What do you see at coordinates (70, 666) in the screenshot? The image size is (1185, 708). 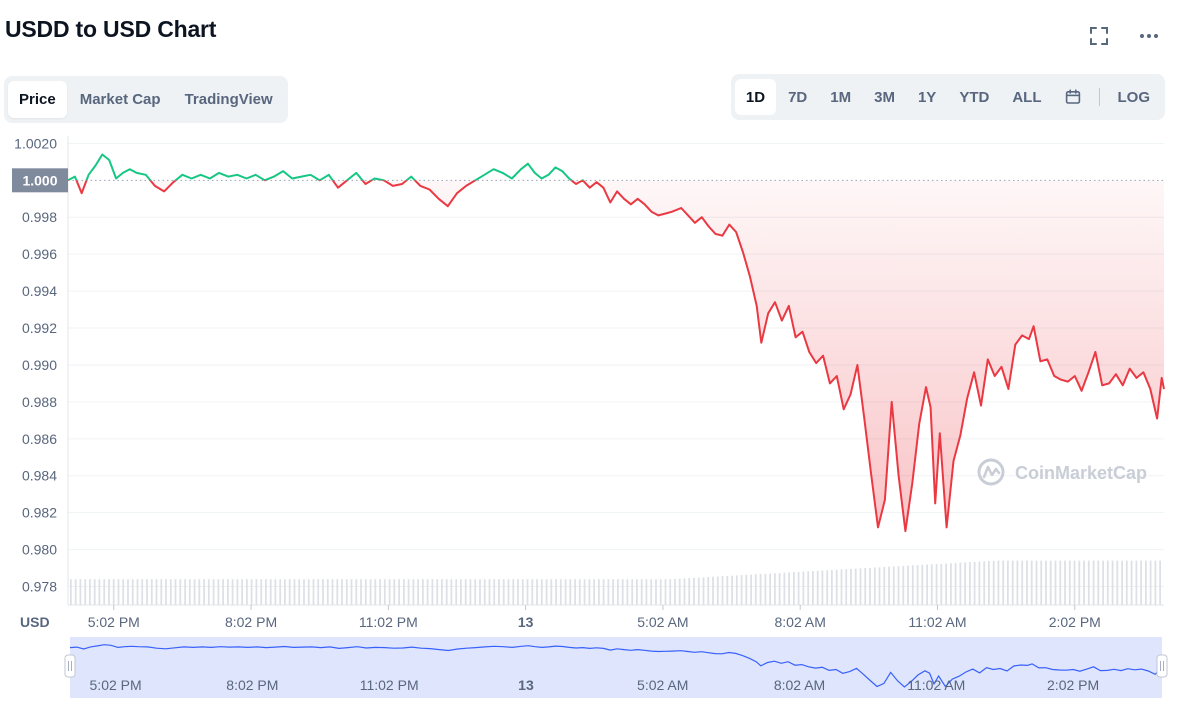 I see `navigator-left-handle` at bounding box center [70, 666].